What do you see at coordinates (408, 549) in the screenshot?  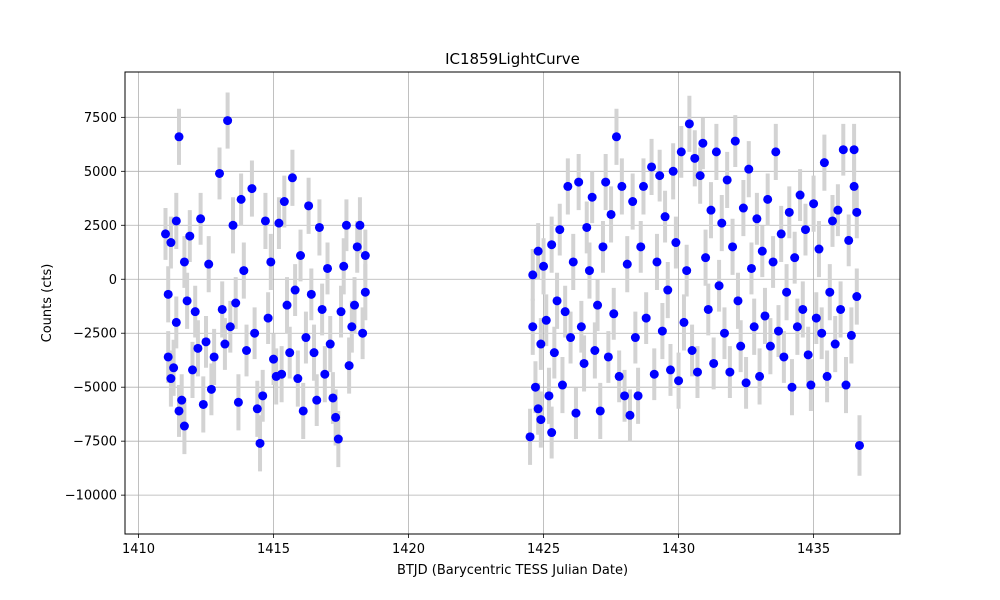 I see `x-tick-label: 1420` at bounding box center [408, 549].